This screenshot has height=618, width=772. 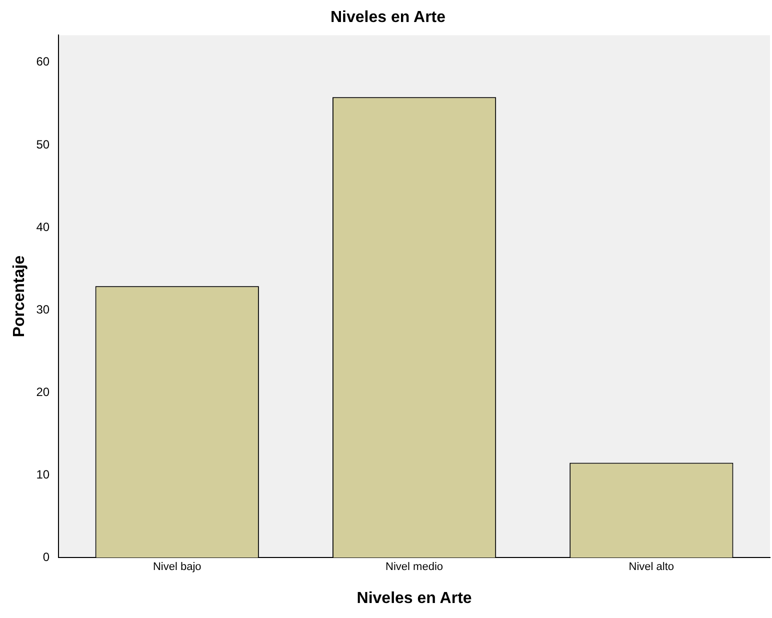 What do you see at coordinates (43, 61) in the screenshot?
I see `y-tick-label: 60` at bounding box center [43, 61].